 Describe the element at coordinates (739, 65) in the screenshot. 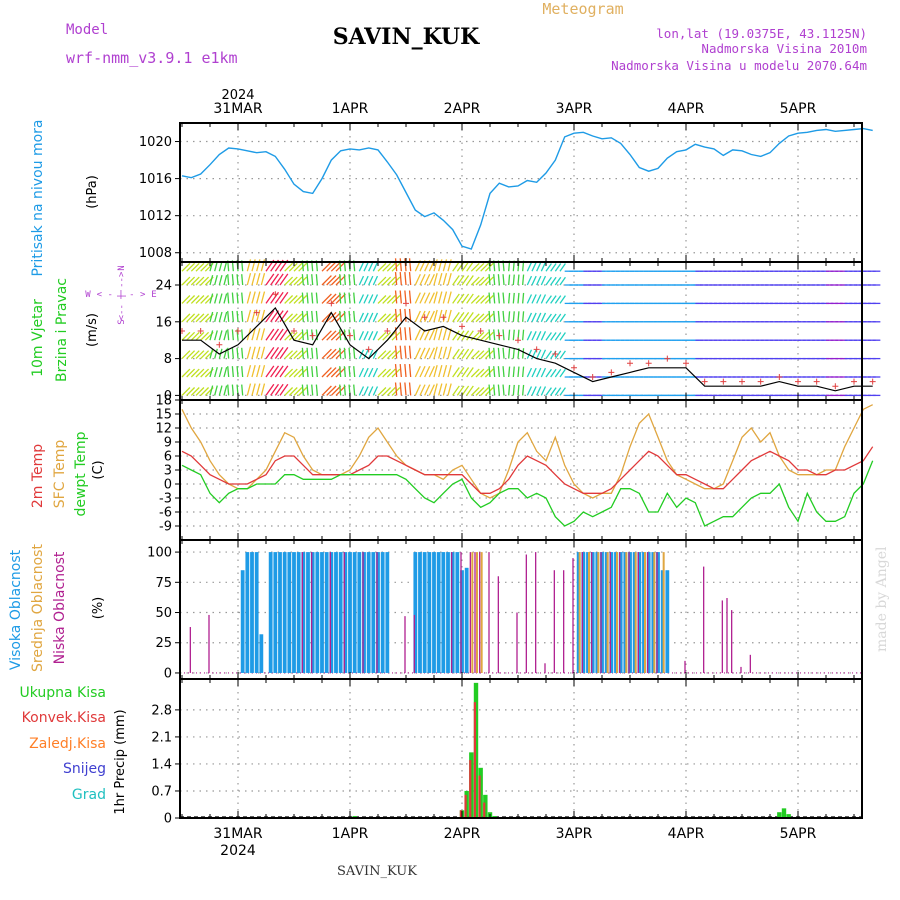

I see `model-elevation-text: Nadmorska Visina u modelu 2070.64m` at that location.